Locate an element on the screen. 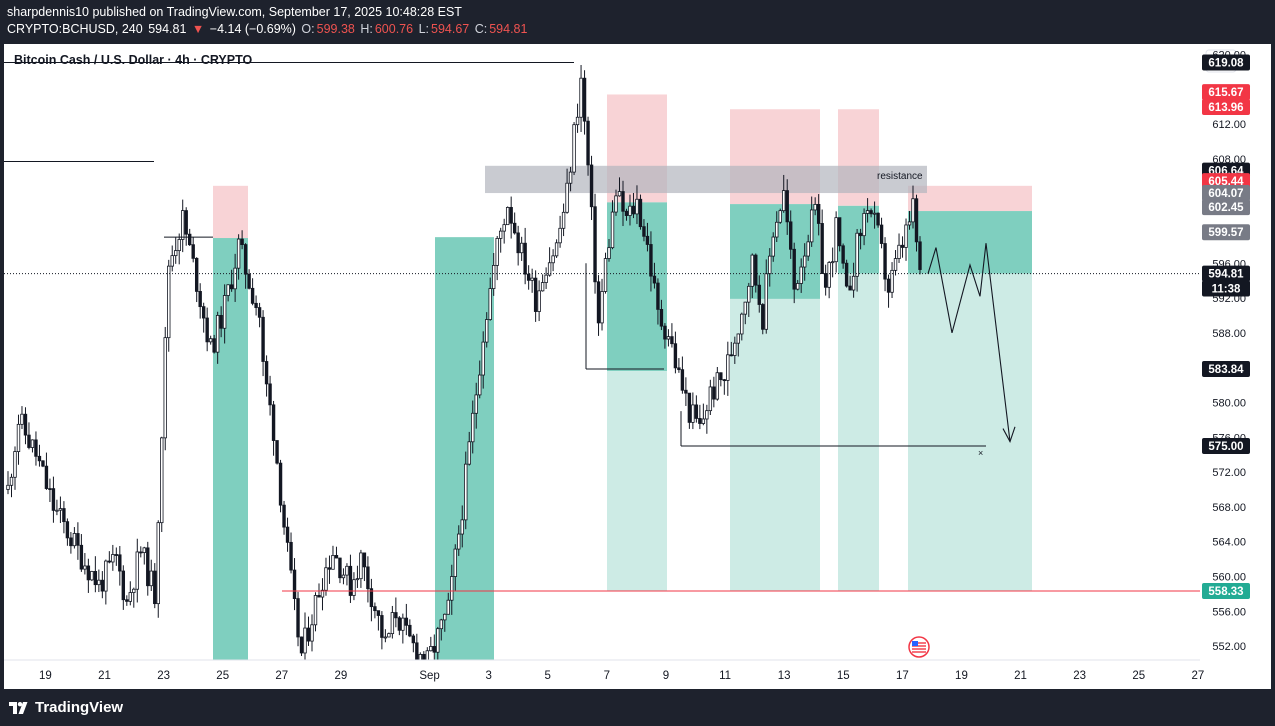  symbol-label: CRYPTO:BCHUSD, 240 is located at coordinates (75, 29).